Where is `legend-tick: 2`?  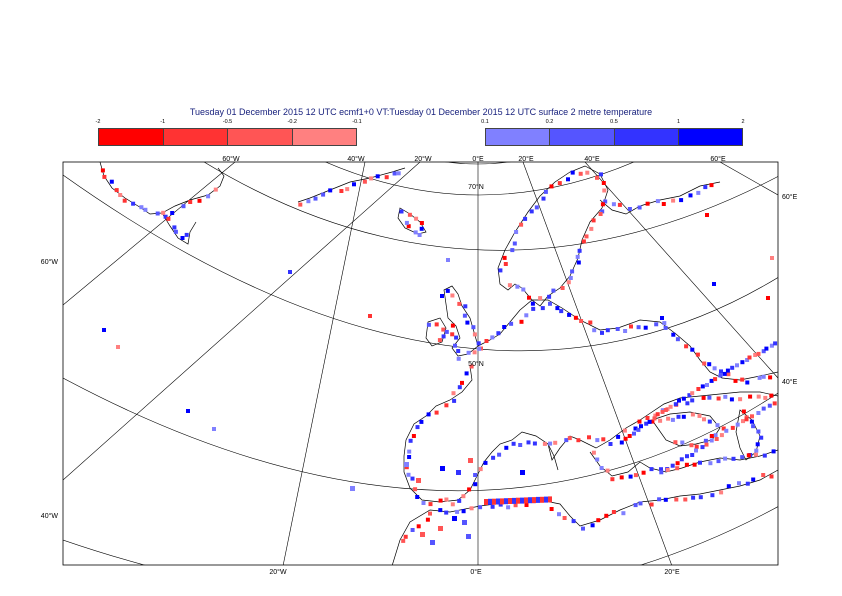
legend-tick: 2 is located at coordinates (743, 122).